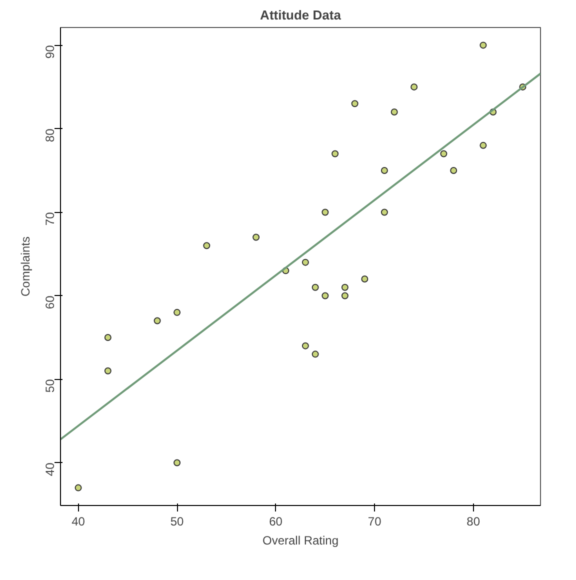 The image size is (576, 580). Describe the element at coordinates (473, 521) in the screenshot. I see `x-tick-label: 80` at that location.